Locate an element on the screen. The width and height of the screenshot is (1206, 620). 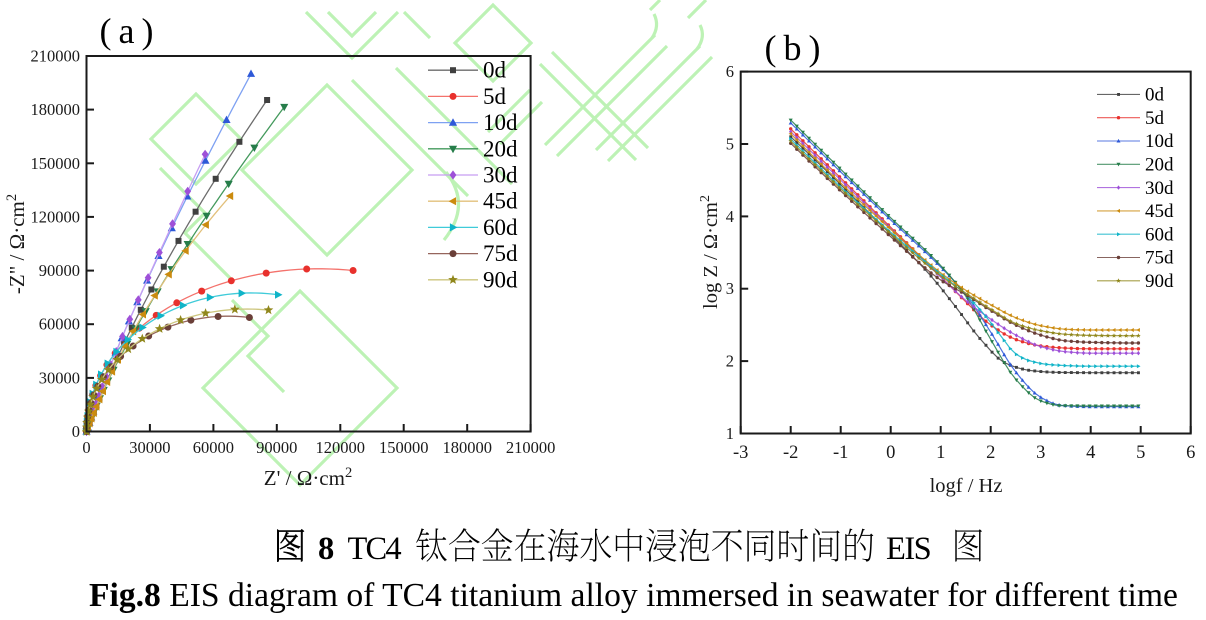
svg-text: -Z" / Ω·cm2 is located at coordinates (16, 244).